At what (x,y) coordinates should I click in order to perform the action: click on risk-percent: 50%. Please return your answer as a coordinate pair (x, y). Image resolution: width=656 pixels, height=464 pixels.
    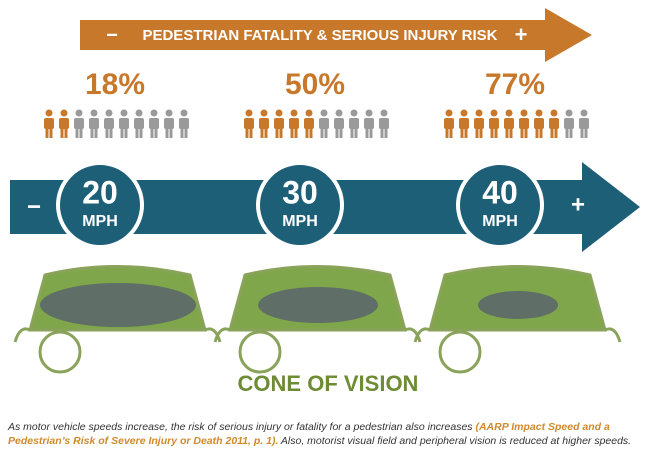
    Looking at the image, I should click on (315, 84).